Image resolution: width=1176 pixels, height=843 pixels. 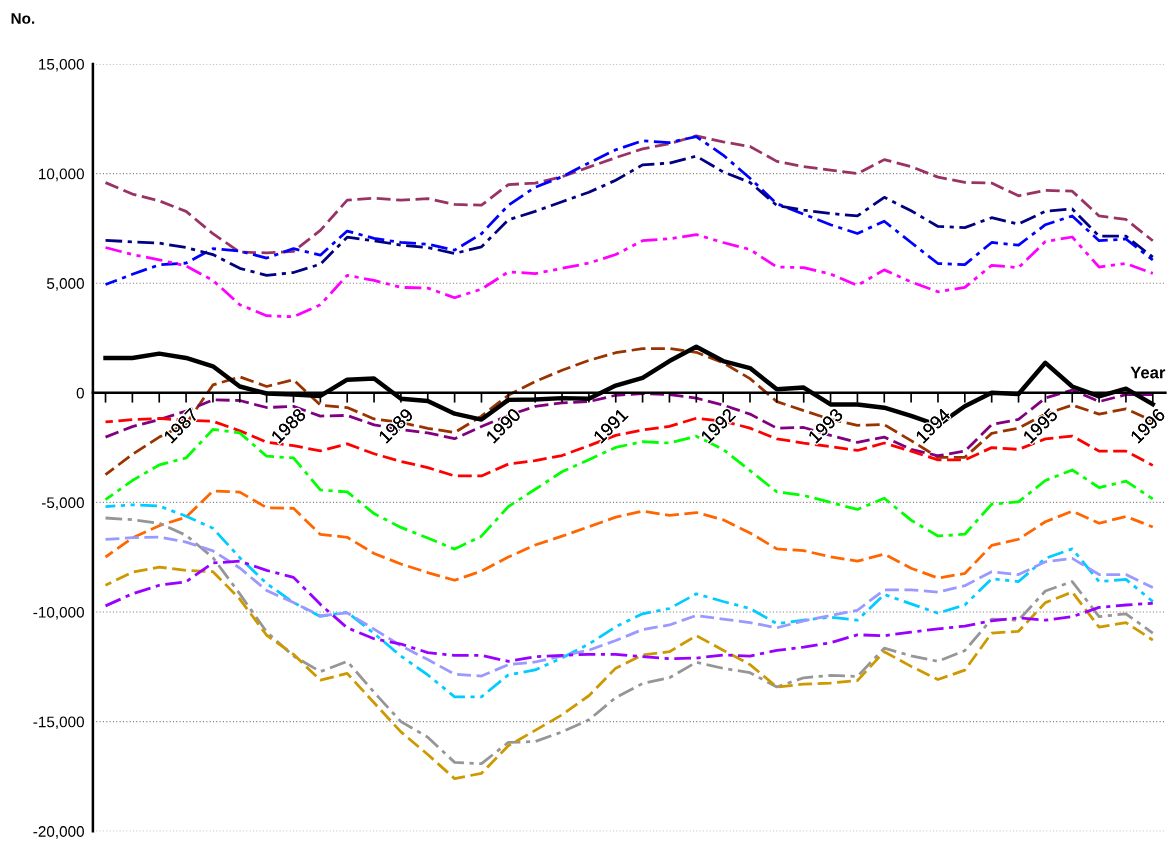 What do you see at coordinates (58, 832) in the screenshot?
I see `y-tick-label: -20,000` at bounding box center [58, 832].